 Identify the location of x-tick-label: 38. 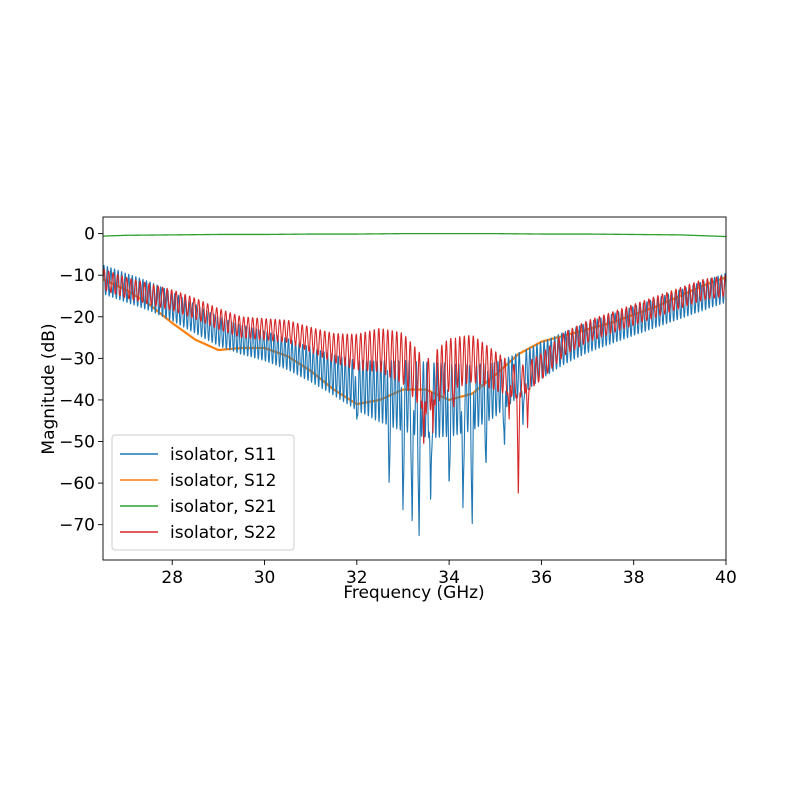
(634, 578).